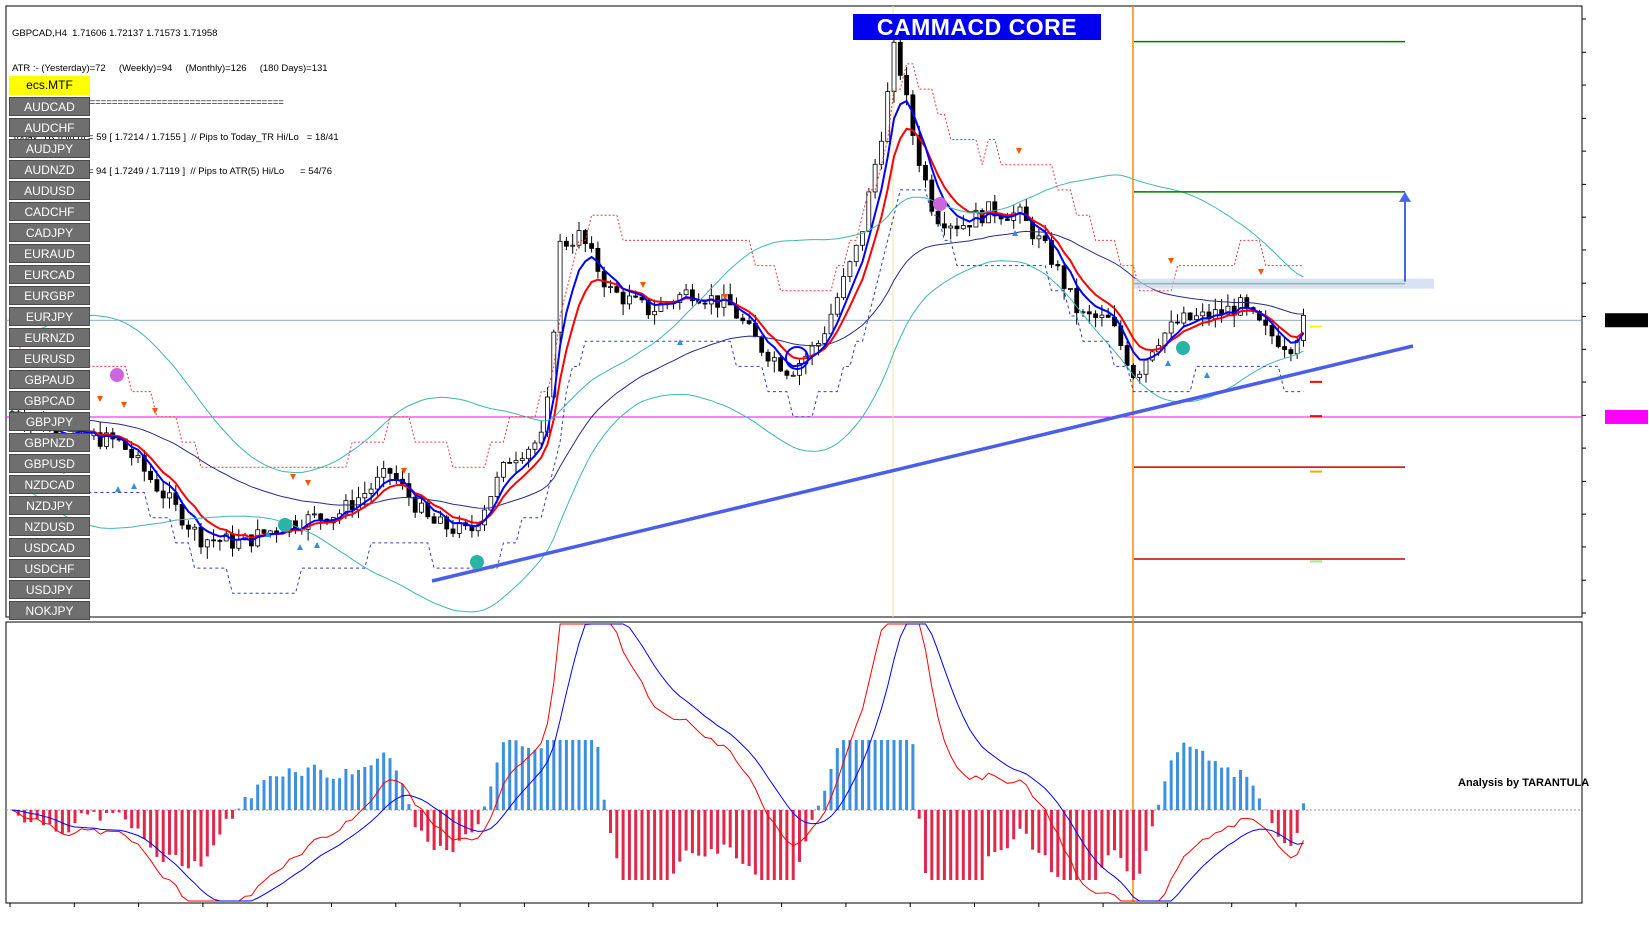  Describe the element at coordinates (49, 232) in the screenshot. I see `symbol-button-cadjpy: CADJPY` at that location.